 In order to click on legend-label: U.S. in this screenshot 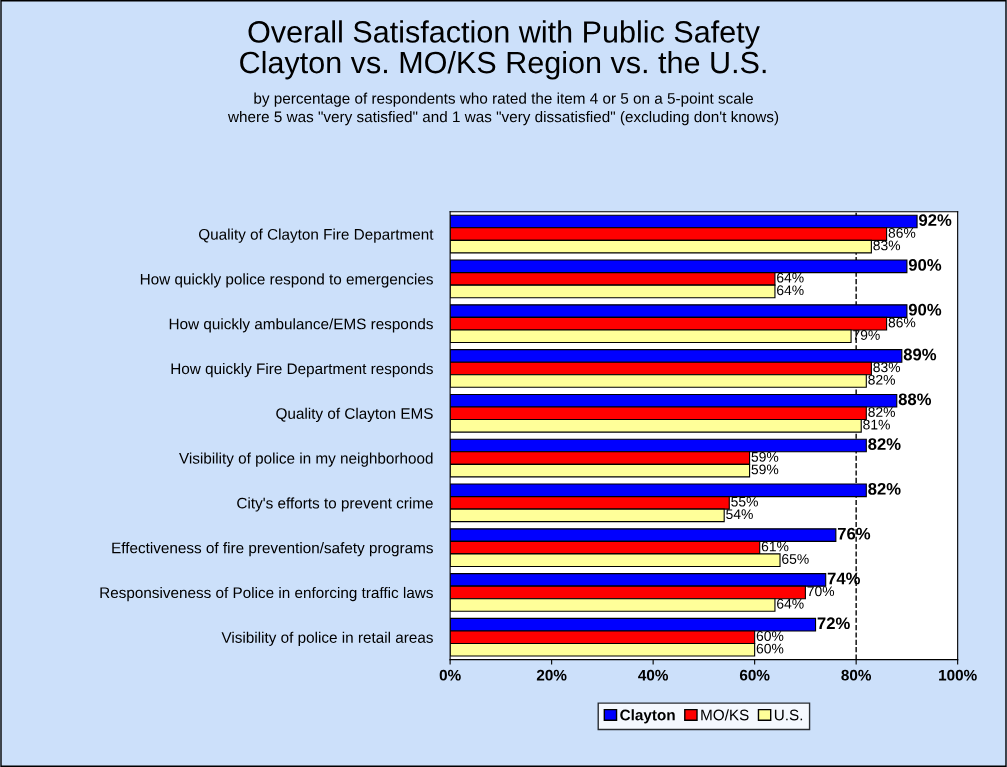, I will do `click(788, 715)`.